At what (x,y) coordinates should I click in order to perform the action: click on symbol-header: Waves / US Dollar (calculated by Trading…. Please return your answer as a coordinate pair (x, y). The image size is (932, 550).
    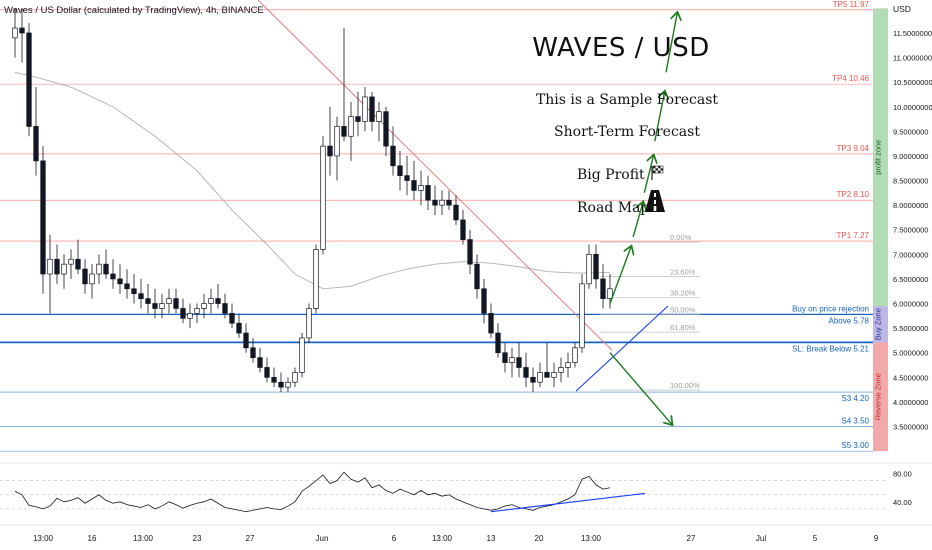
    Looking at the image, I should click on (134, 10).